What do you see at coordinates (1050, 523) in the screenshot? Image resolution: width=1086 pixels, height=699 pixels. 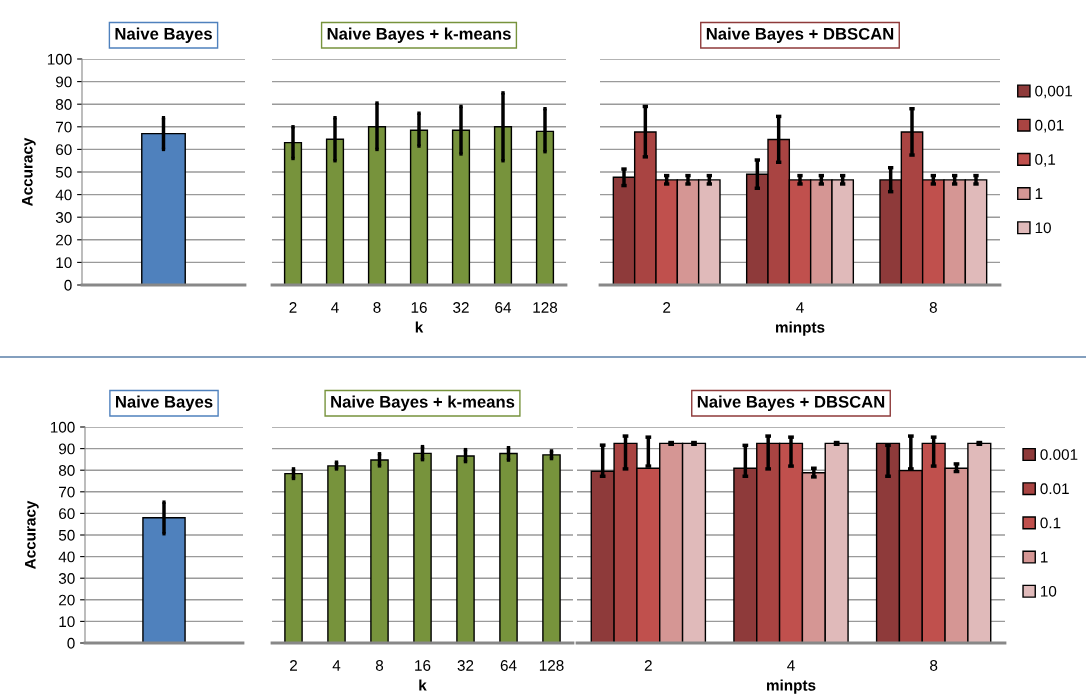 I see `legend-label: 0.1` at bounding box center [1050, 523].